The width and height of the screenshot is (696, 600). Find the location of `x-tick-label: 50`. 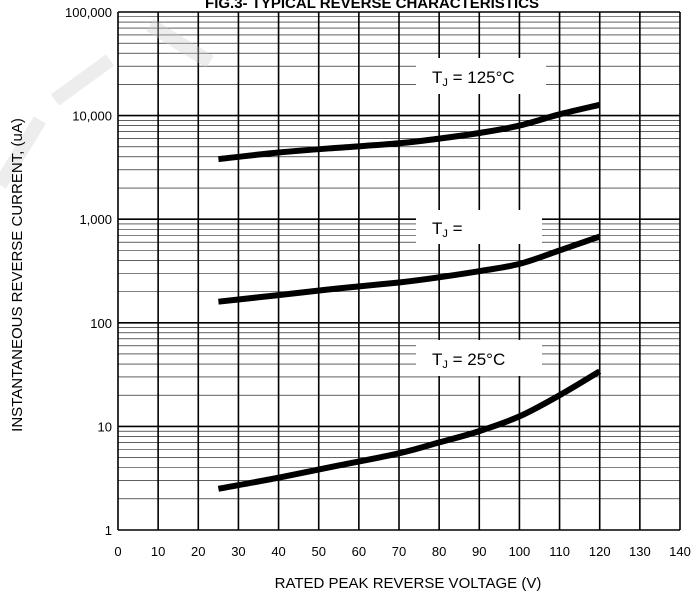

x-tick-label: 50 is located at coordinates (318, 551).